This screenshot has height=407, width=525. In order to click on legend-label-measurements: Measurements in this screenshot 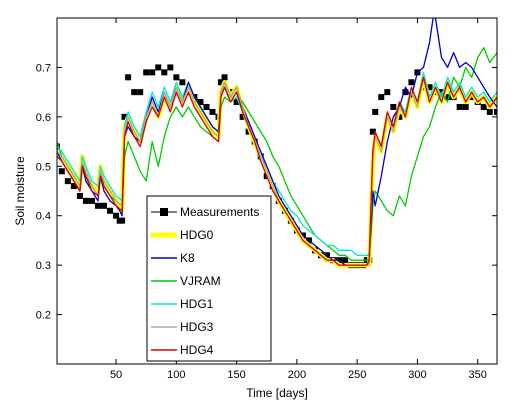, I will do `click(219, 212)`.